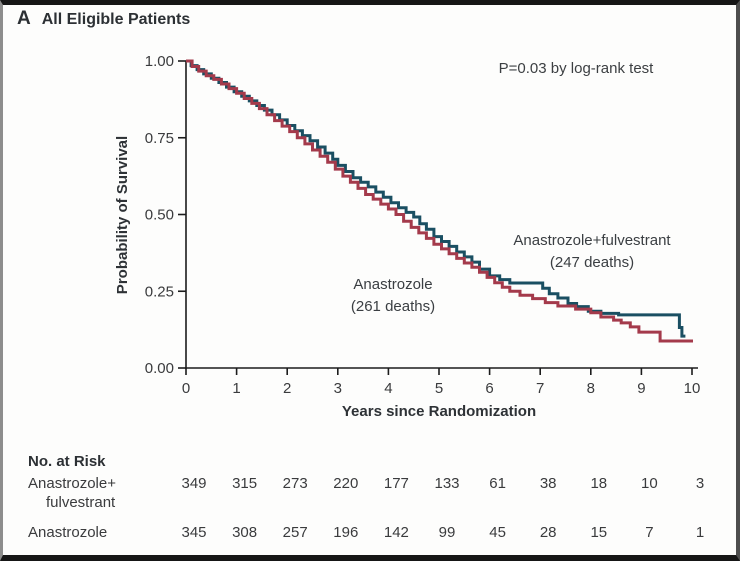 This screenshot has width=740, height=561. I want to click on risk-count: 133, so click(447, 483).